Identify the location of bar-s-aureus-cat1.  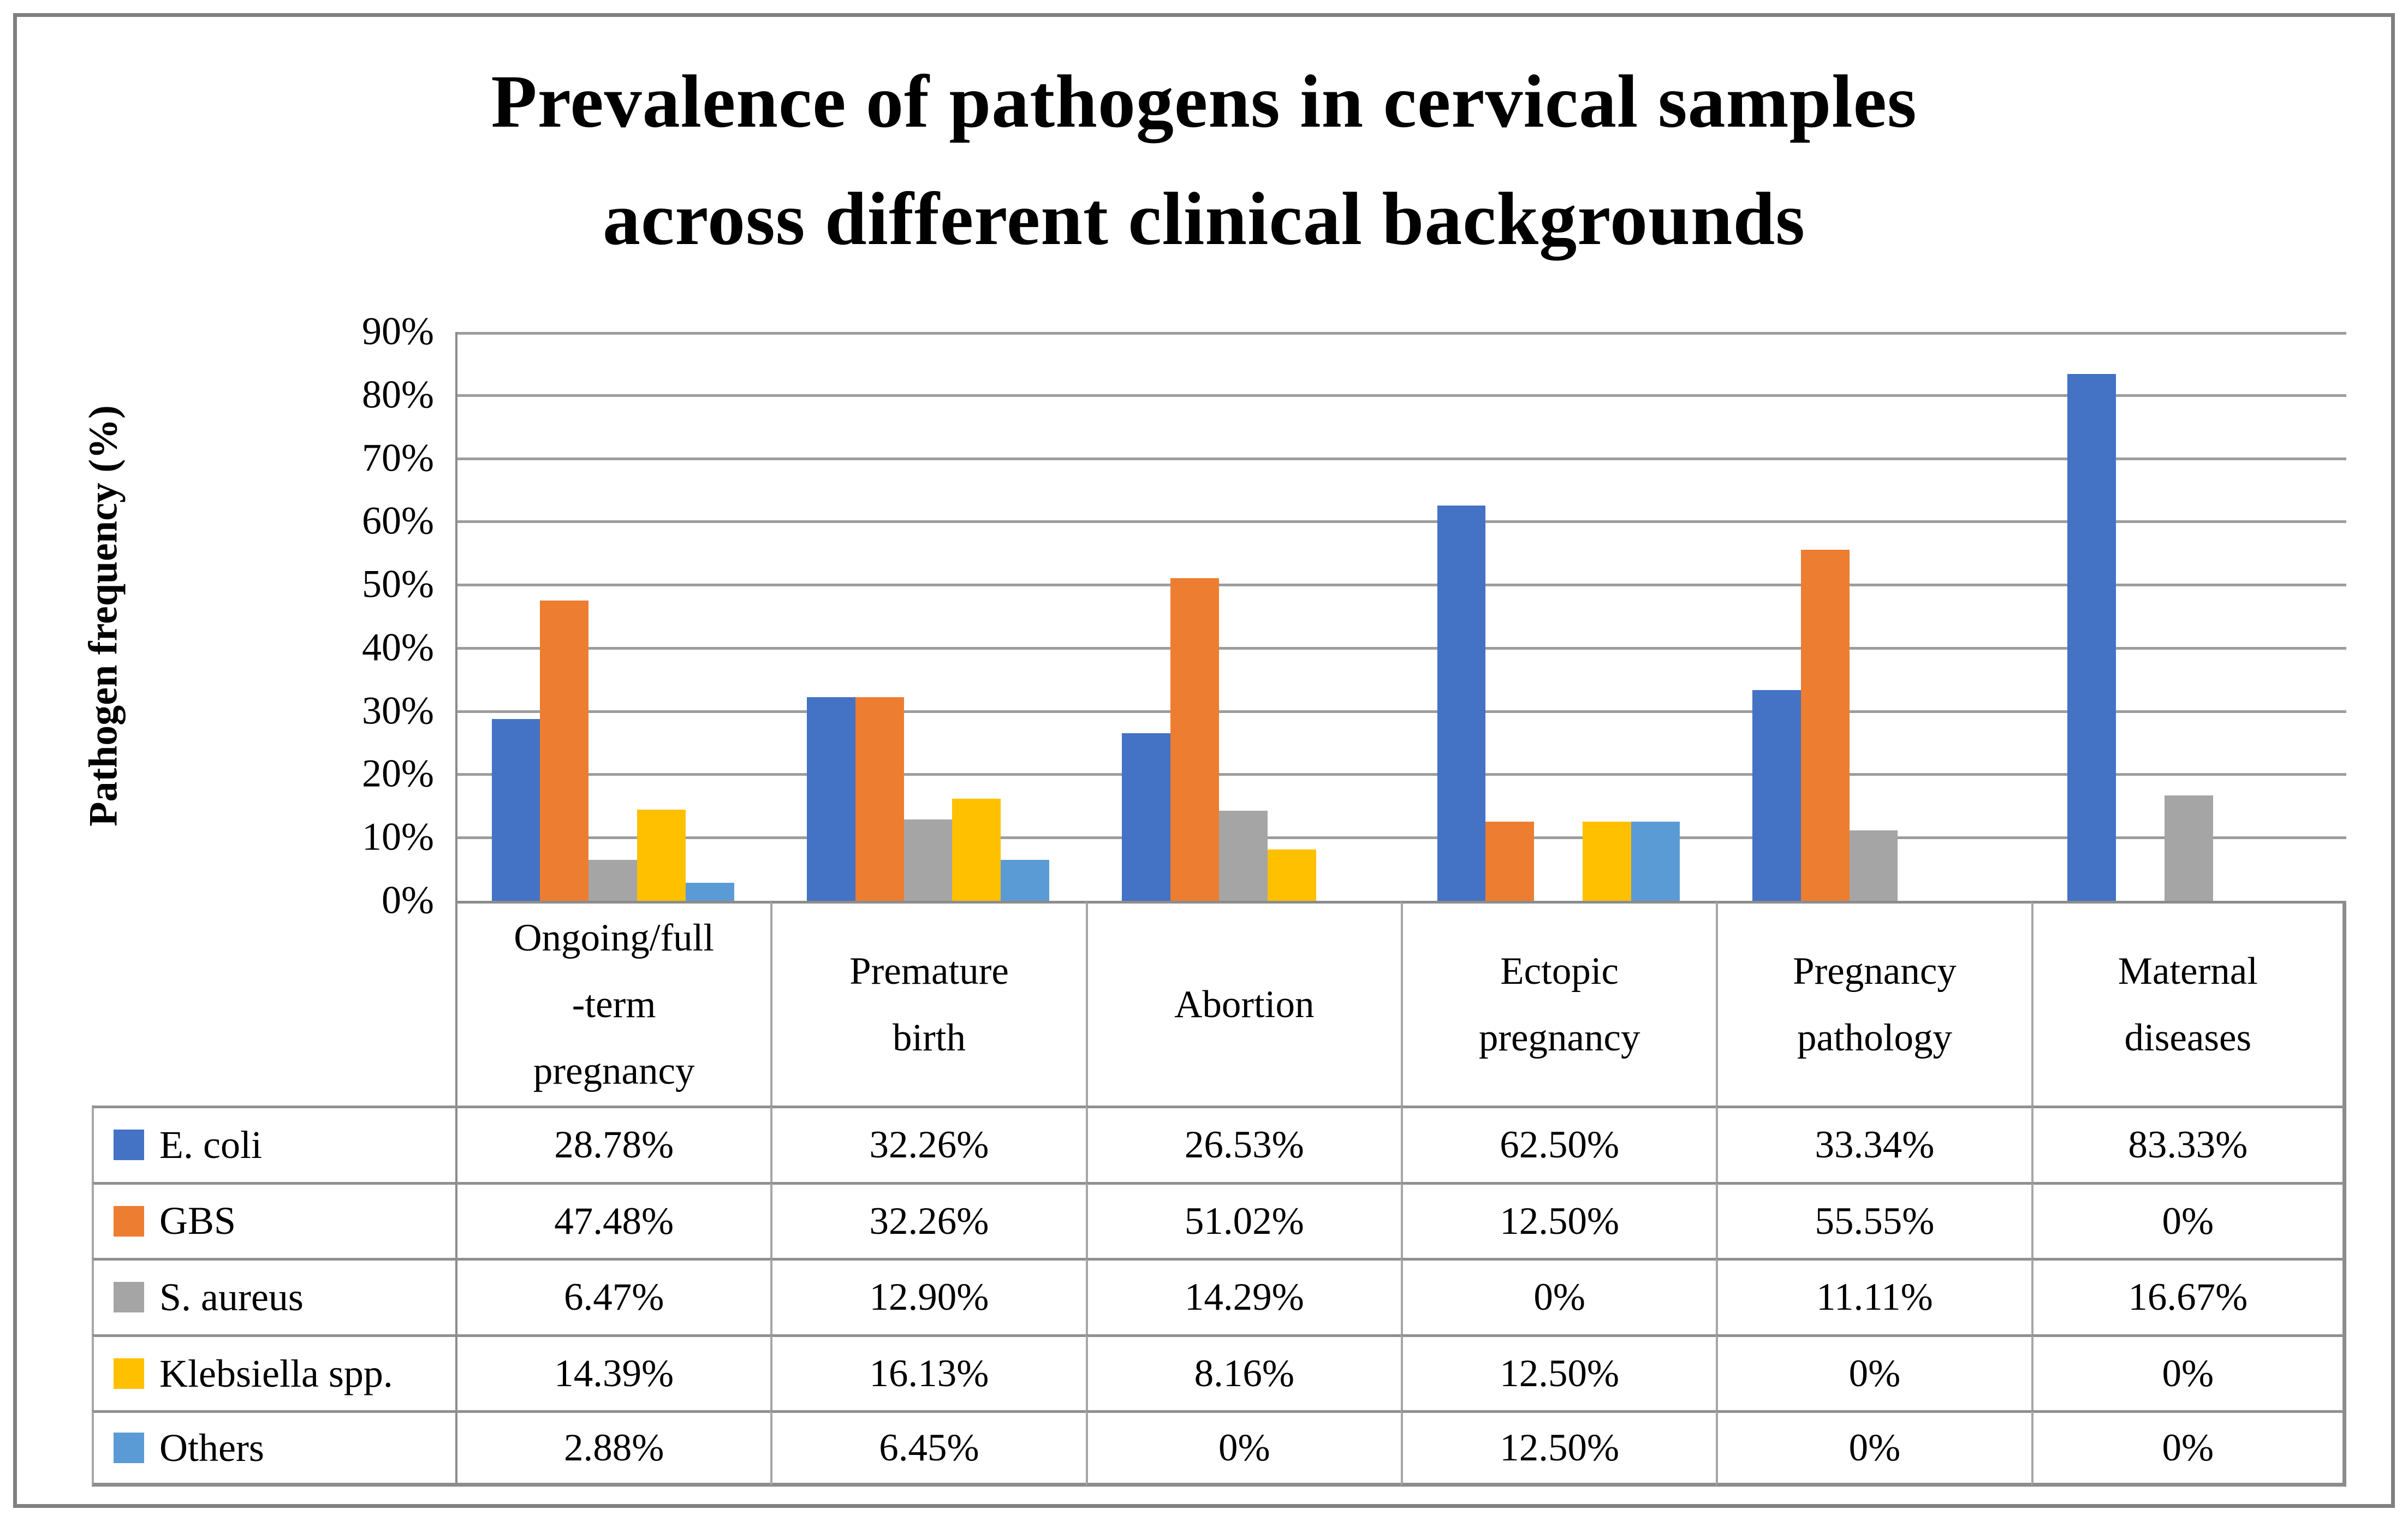
(928, 860).